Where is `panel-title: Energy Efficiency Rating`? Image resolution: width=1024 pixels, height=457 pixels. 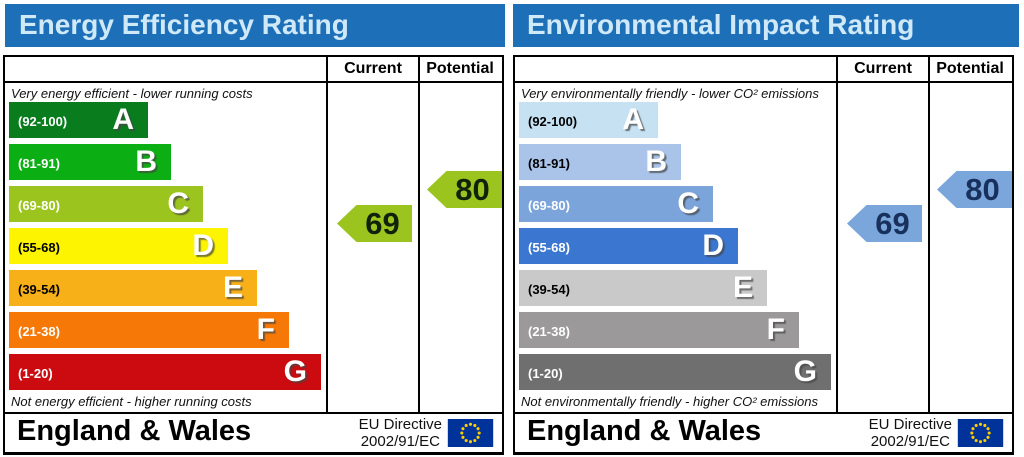 panel-title: Energy Efficiency Rating is located at coordinates (255, 25).